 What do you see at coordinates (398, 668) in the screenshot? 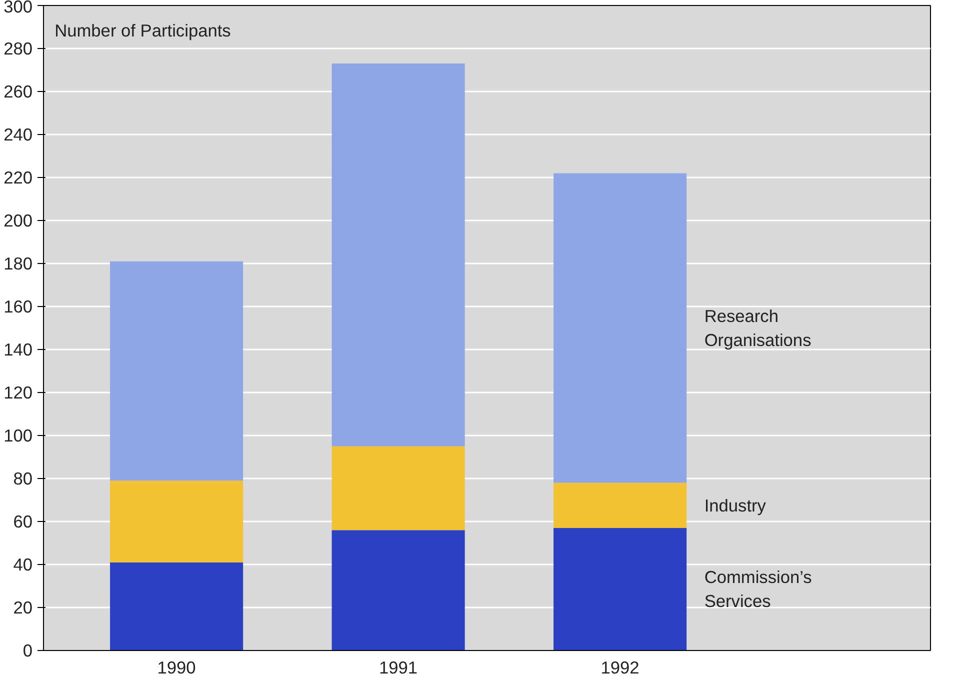
I see `x-tick-label: 1991` at bounding box center [398, 668].